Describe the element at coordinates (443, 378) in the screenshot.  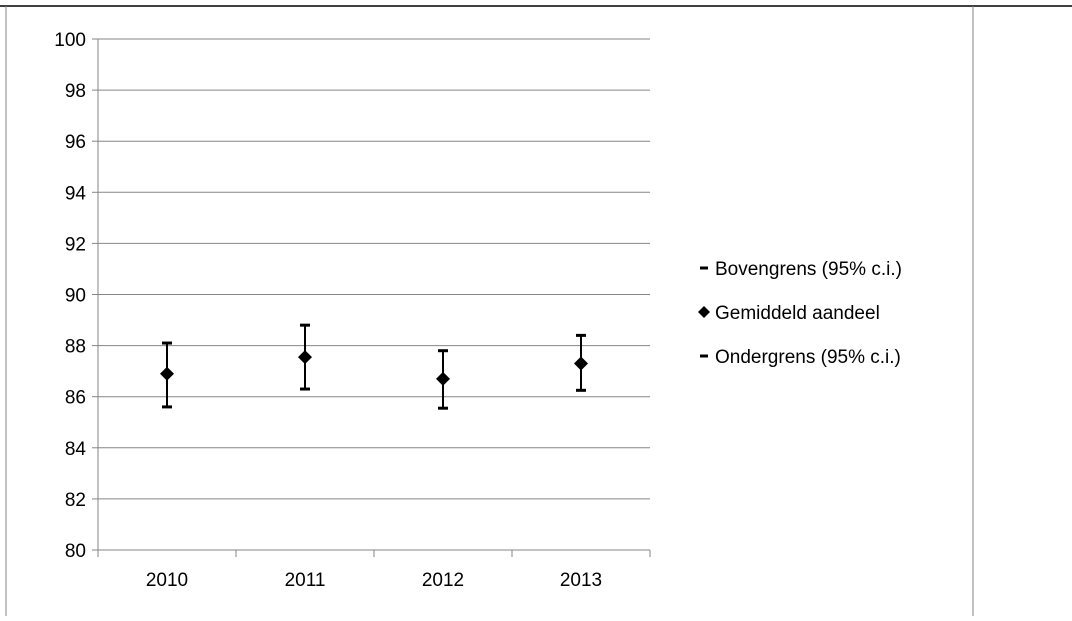
I see `mean-point-2012` at that location.